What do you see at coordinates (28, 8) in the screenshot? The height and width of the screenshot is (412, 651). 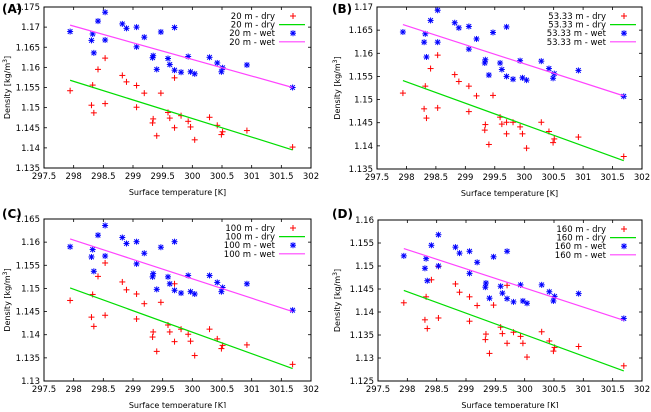 I see `y-tick-label: 1.175` at bounding box center [28, 8].